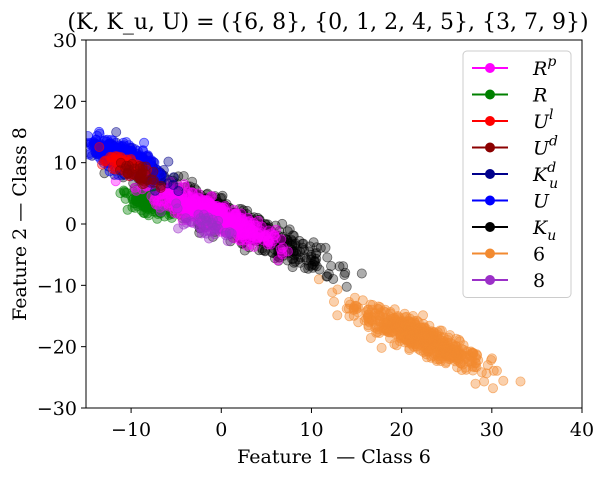  Describe the element at coordinates (539, 255) in the screenshot. I see `legend-label: 6` at that location.